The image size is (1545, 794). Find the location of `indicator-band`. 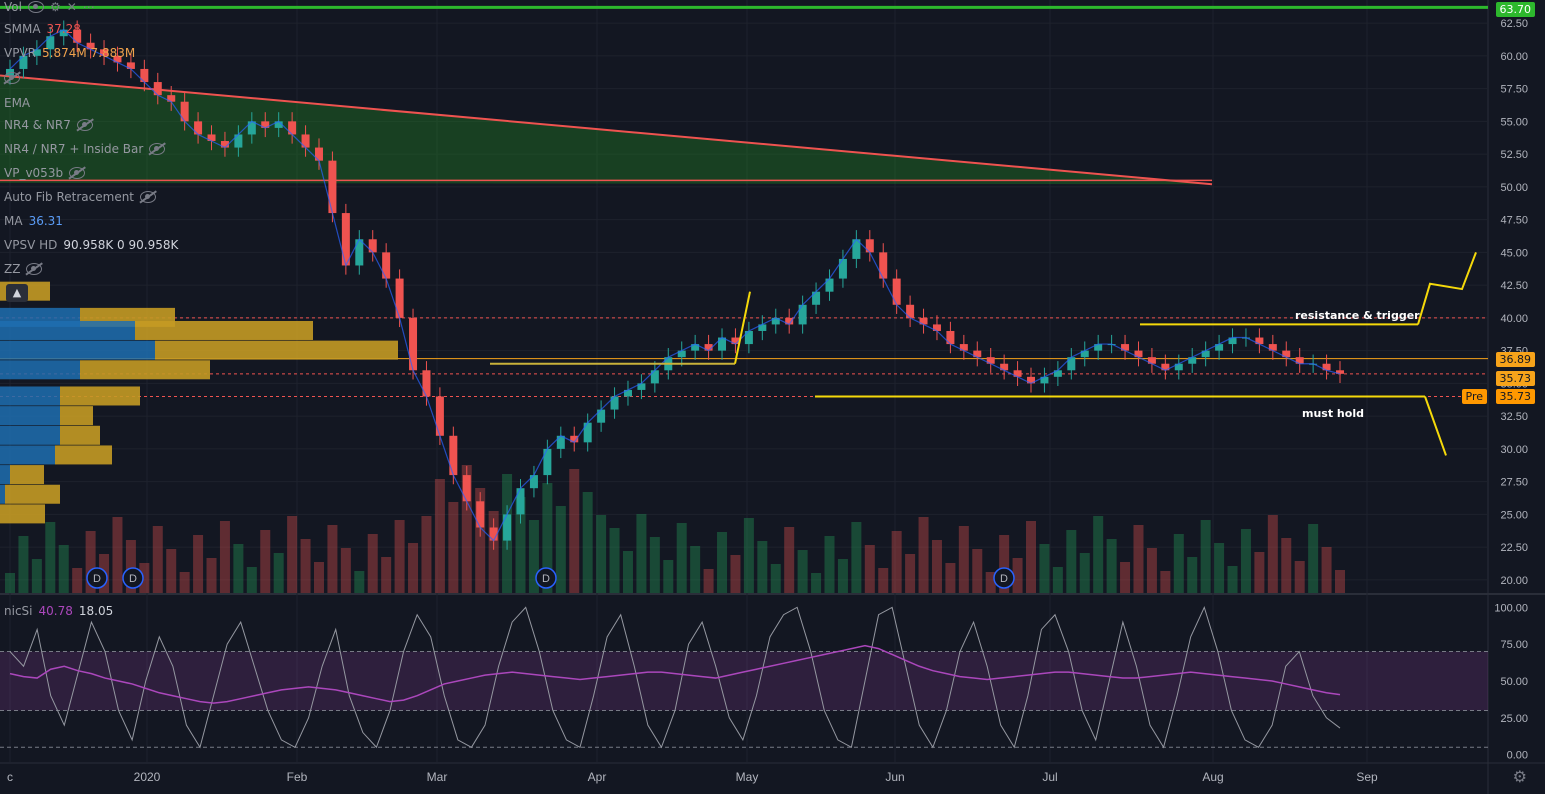

indicator-band is located at coordinates (744, 681).